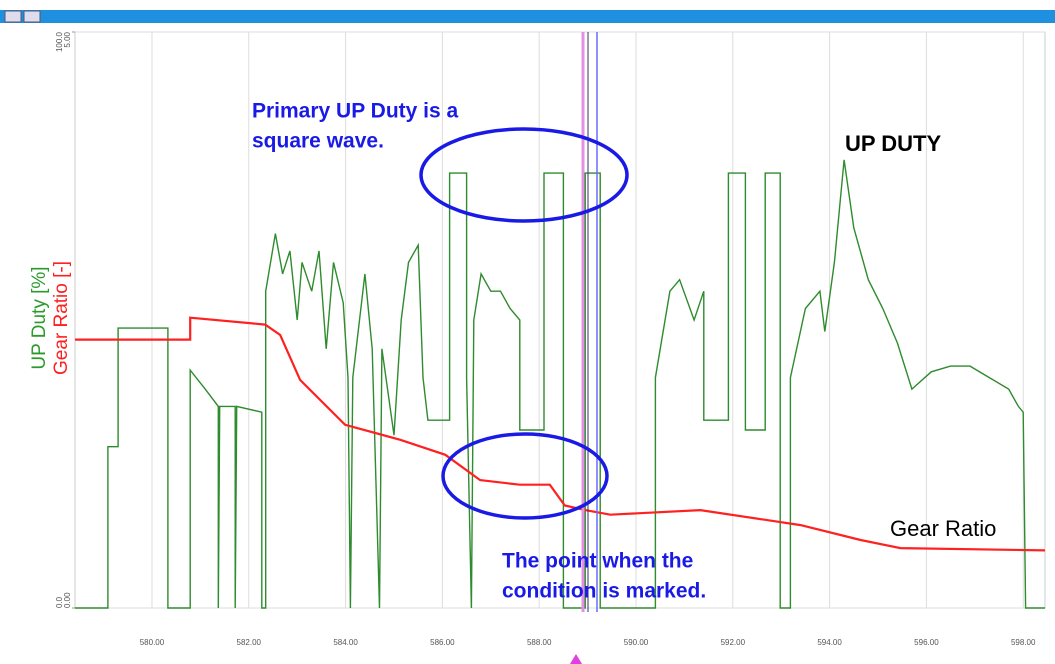  Describe the element at coordinates (733, 642) in the screenshot. I see `x-tick-label: 592.00` at that location.